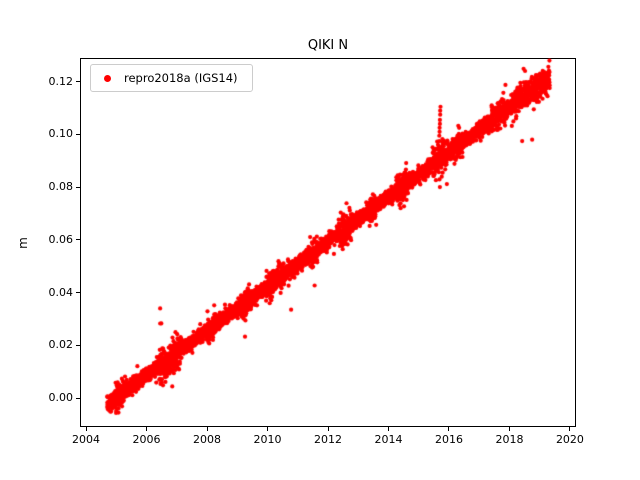  Describe the element at coordinates (388, 439) in the screenshot. I see `x-tick-label: 2014` at that location.